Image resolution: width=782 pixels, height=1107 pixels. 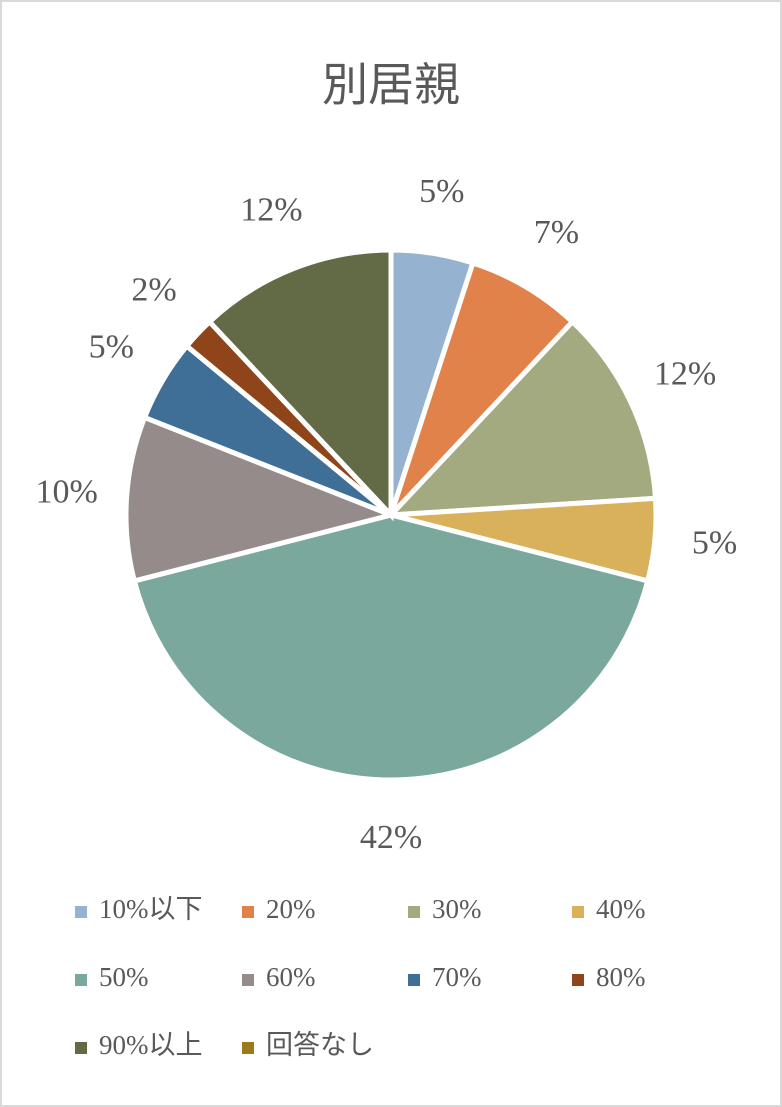 What do you see at coordinates (124, 977) in the screenshot?
I see `legend-label: 50%` at bounding box center [124, 977].